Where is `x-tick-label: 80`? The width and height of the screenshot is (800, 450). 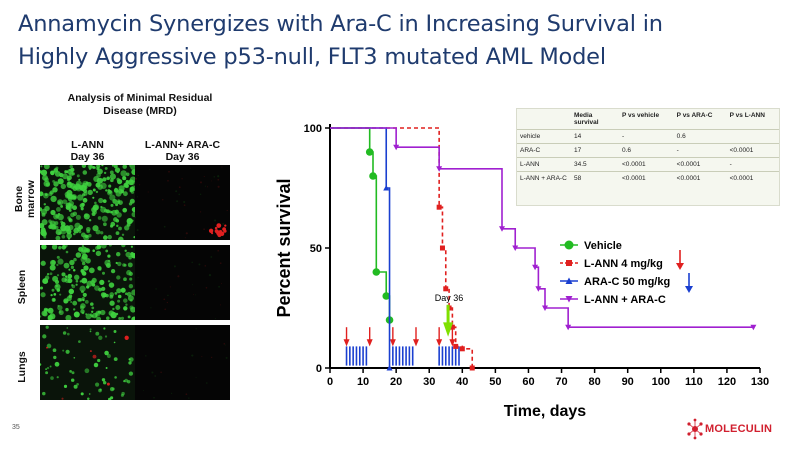 x-tick-label: 80 is located at coordinates (594, 382).